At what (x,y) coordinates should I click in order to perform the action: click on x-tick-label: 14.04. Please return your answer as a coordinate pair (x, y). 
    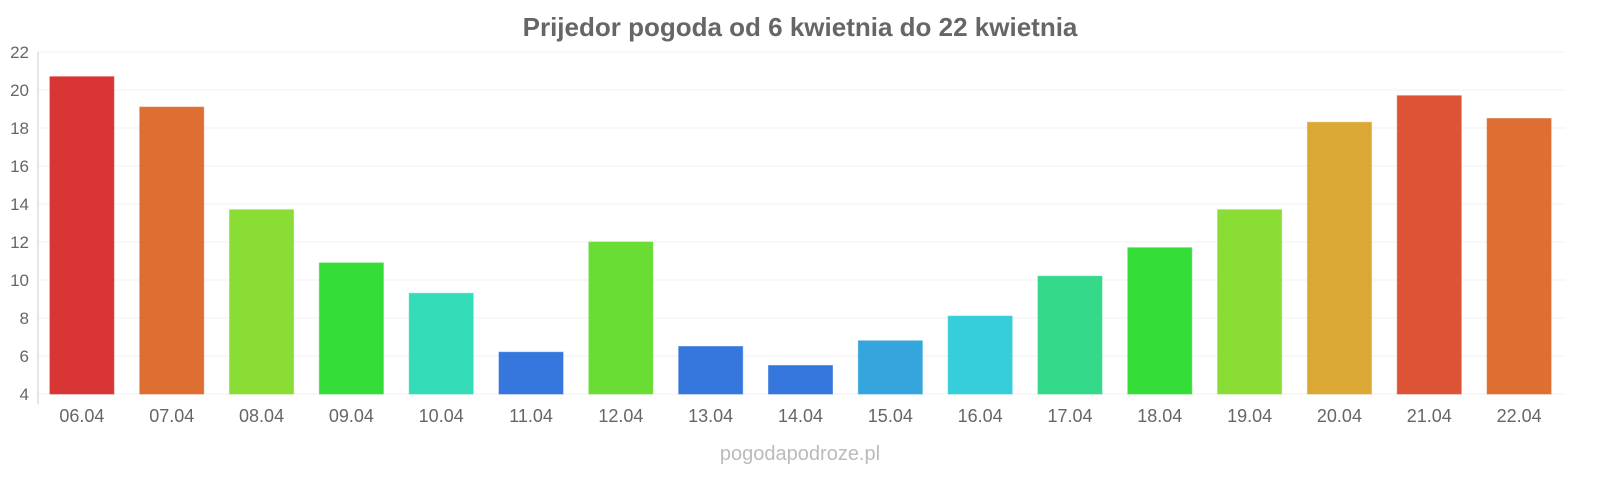
    Looking at the image, I should click on (800, 416).